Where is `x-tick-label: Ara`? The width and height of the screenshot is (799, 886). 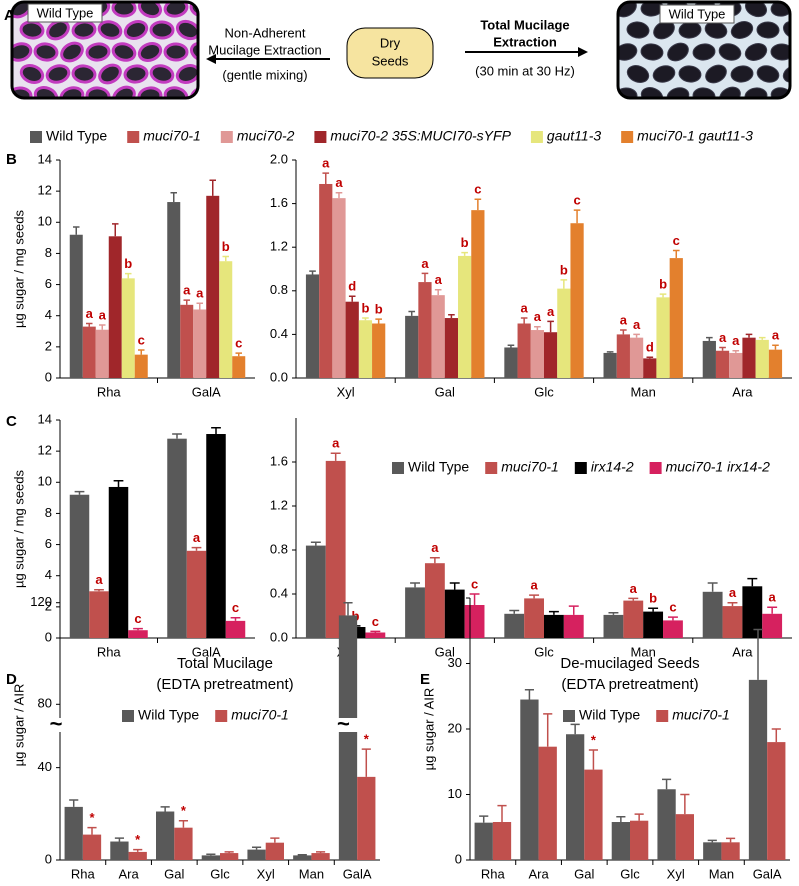 x-tick-label: Ara is located at coordinates (538, 873).